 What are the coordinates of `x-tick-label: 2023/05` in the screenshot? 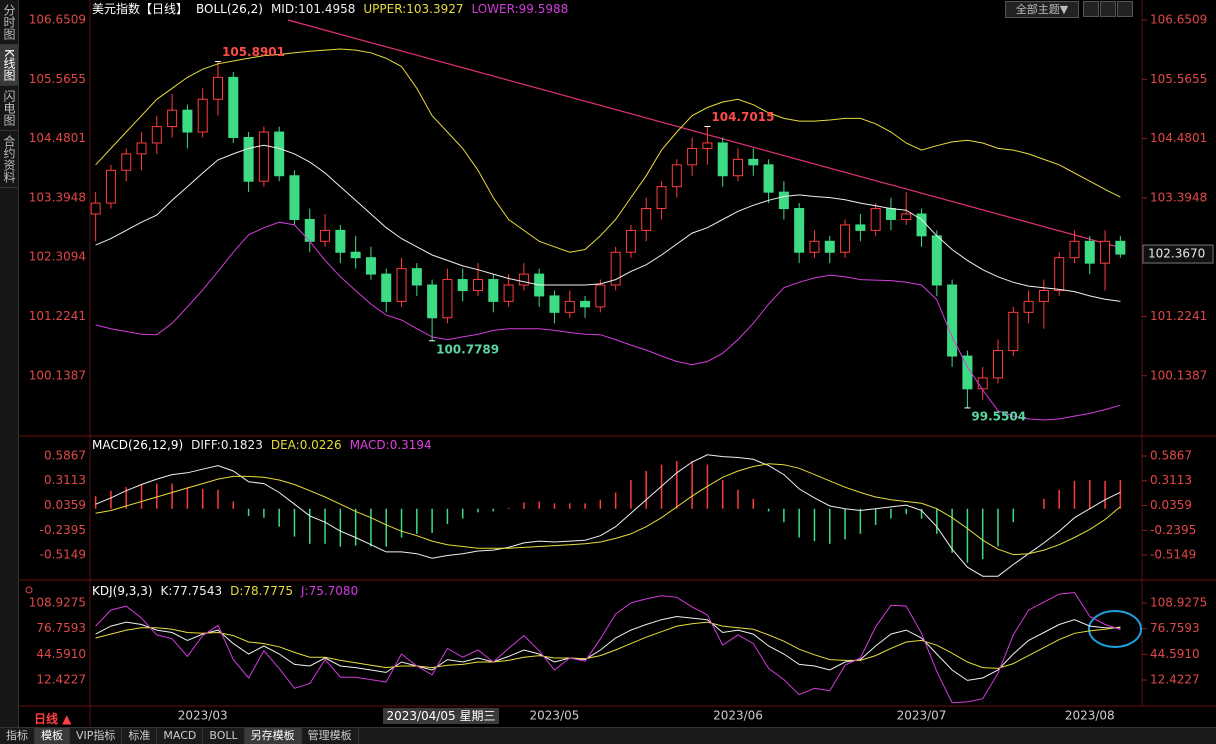 It's located at (555, 716).